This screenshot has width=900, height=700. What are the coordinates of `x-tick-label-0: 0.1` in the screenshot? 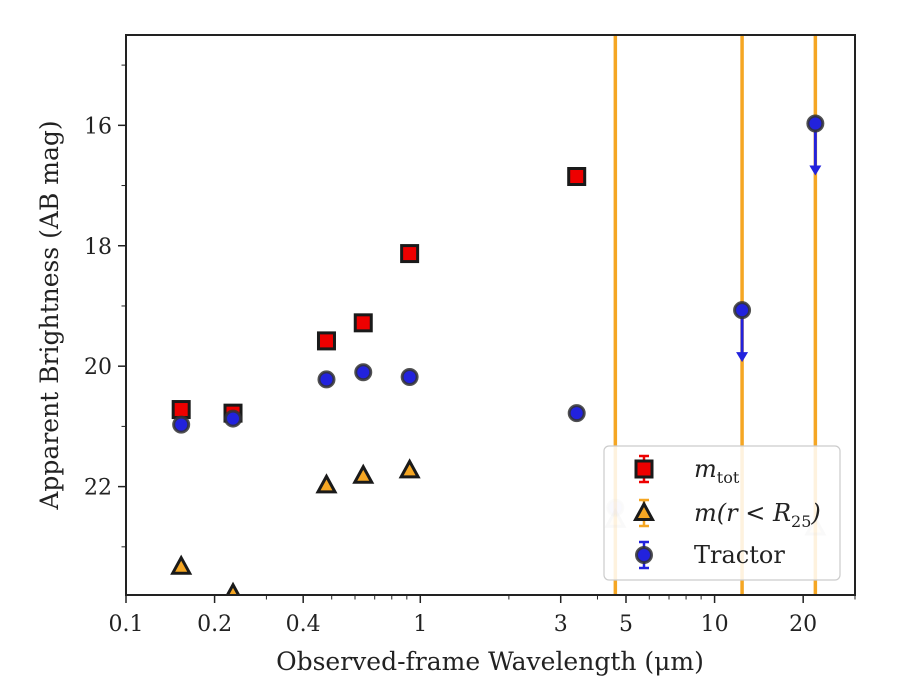 It's located at (126, 624).